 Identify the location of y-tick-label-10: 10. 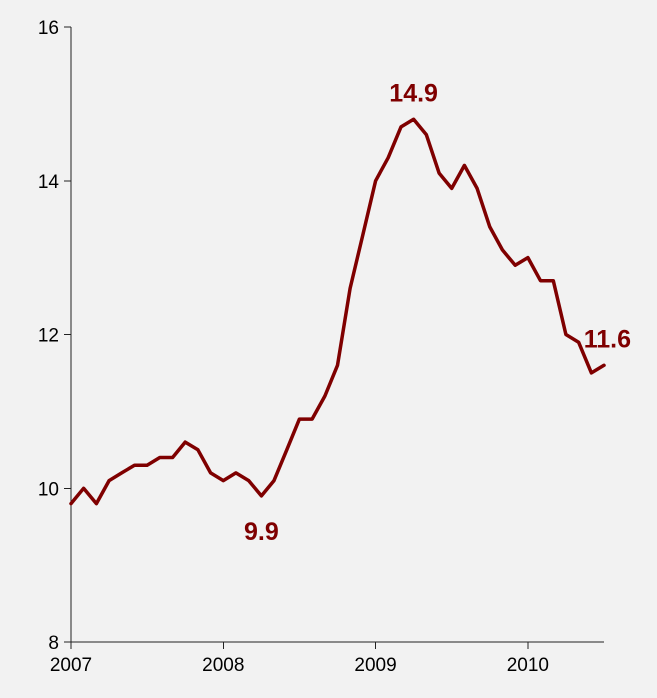
(48, 489).